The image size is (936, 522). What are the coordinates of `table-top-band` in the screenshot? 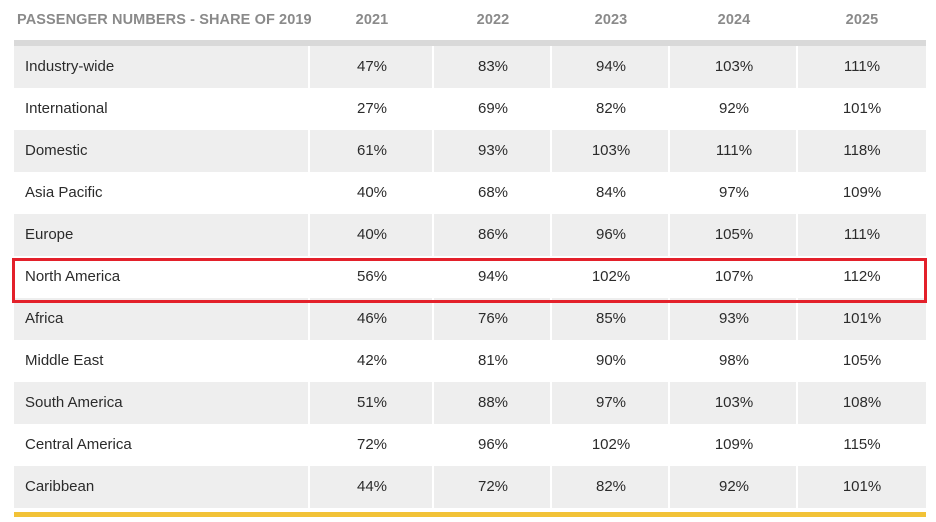 It's located at (470, 43).